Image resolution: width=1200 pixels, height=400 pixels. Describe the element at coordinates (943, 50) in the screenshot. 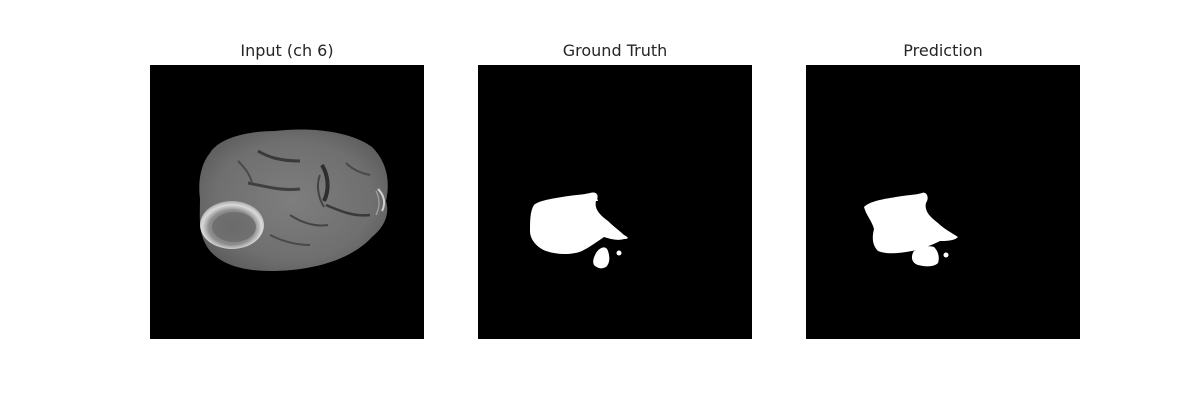

I see `panel-title-prediction: Prediction` at that location.